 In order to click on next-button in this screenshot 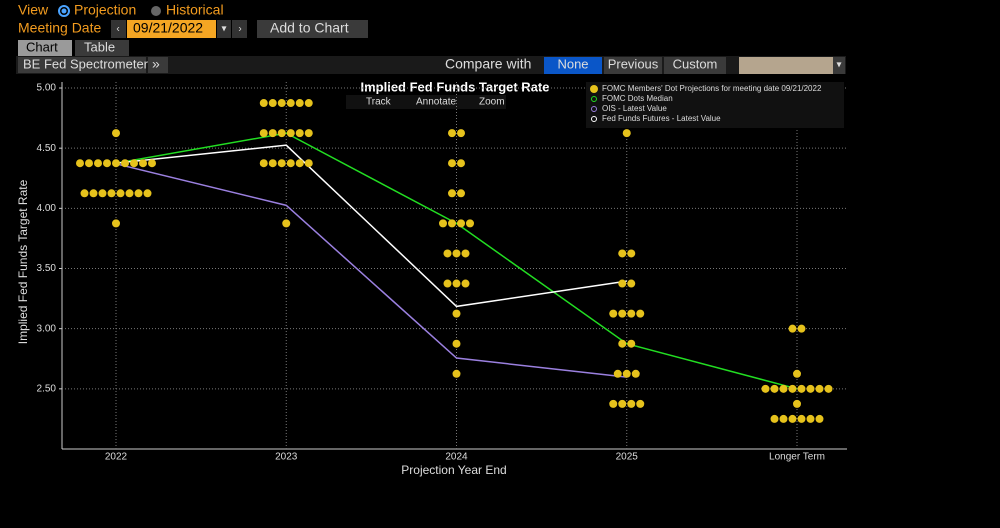, I will do `click(239, 29)`.